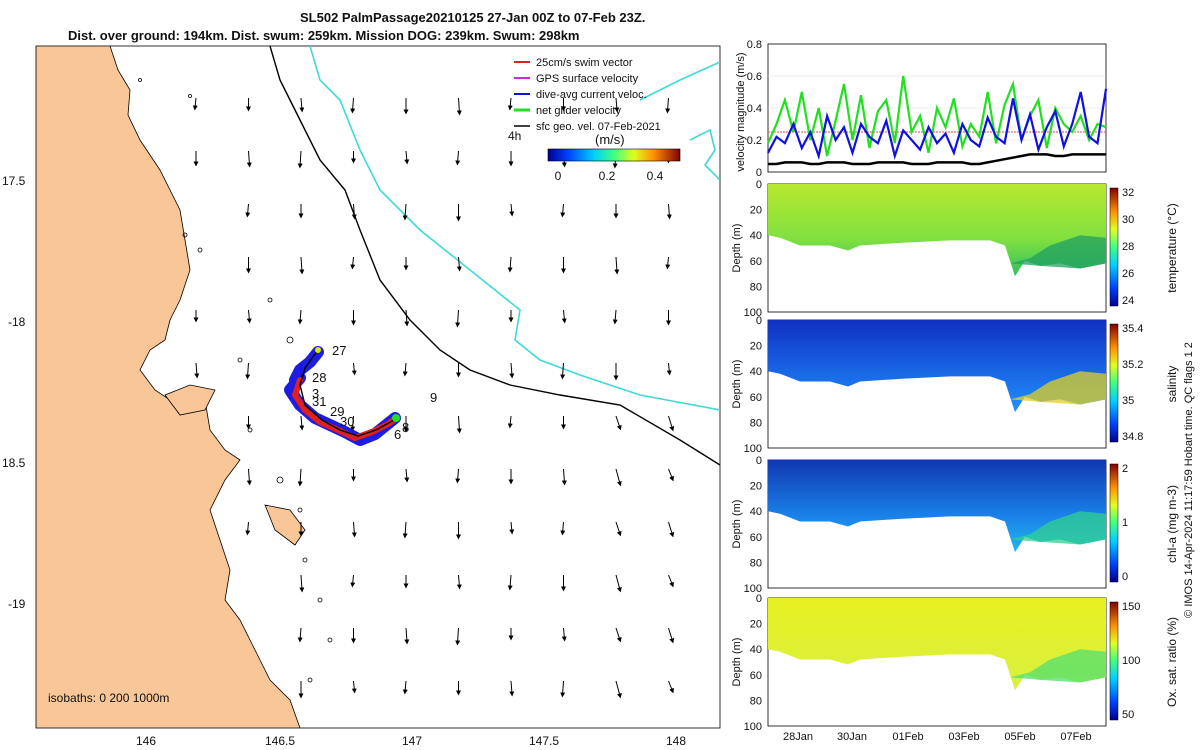 Image resolution: width=1200 pixels, height=750 pixels. I want to click on net-track-line, so click(347, 393).